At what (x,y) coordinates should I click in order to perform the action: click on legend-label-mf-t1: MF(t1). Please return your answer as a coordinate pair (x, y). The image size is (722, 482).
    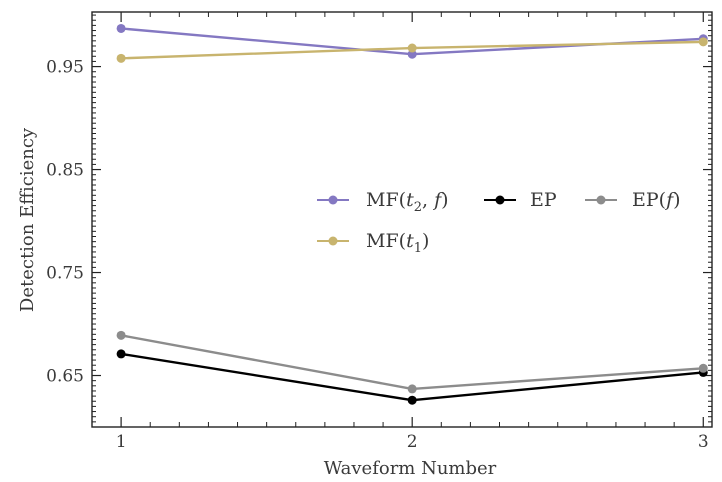
    Looking at the image, I should click on (397, 243).